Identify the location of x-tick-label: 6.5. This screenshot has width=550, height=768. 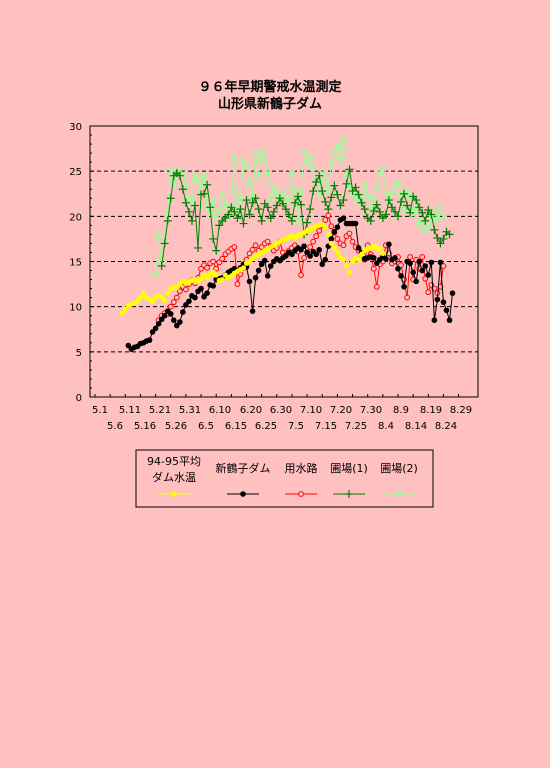
(206, 426).